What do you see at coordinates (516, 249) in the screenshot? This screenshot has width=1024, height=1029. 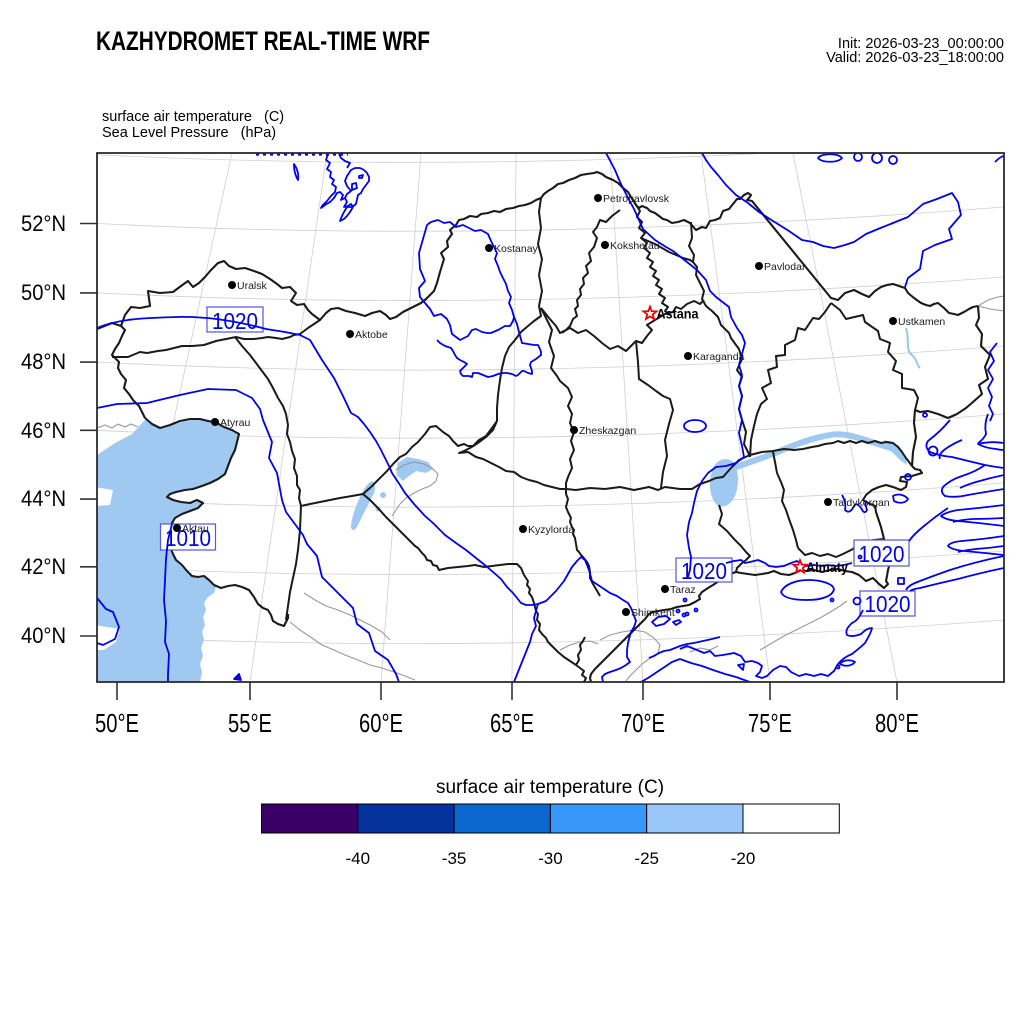 I see `svg-text: Kostanay` at bounding box center [516, 249].